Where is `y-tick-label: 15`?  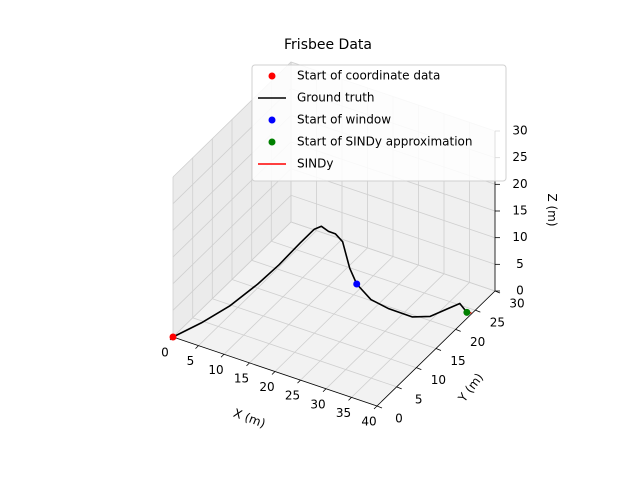
y-tick-label: 15 is located at coordinates (457, 361).